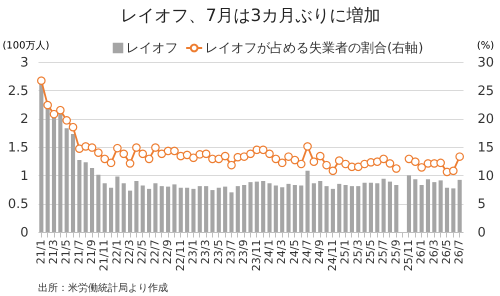 This screenshot has height=296, width=500. What do you see at coordinates (129, 252) in the screenshot?
I see `x-tick-label: 22/3` at bounding box center [129, 252].